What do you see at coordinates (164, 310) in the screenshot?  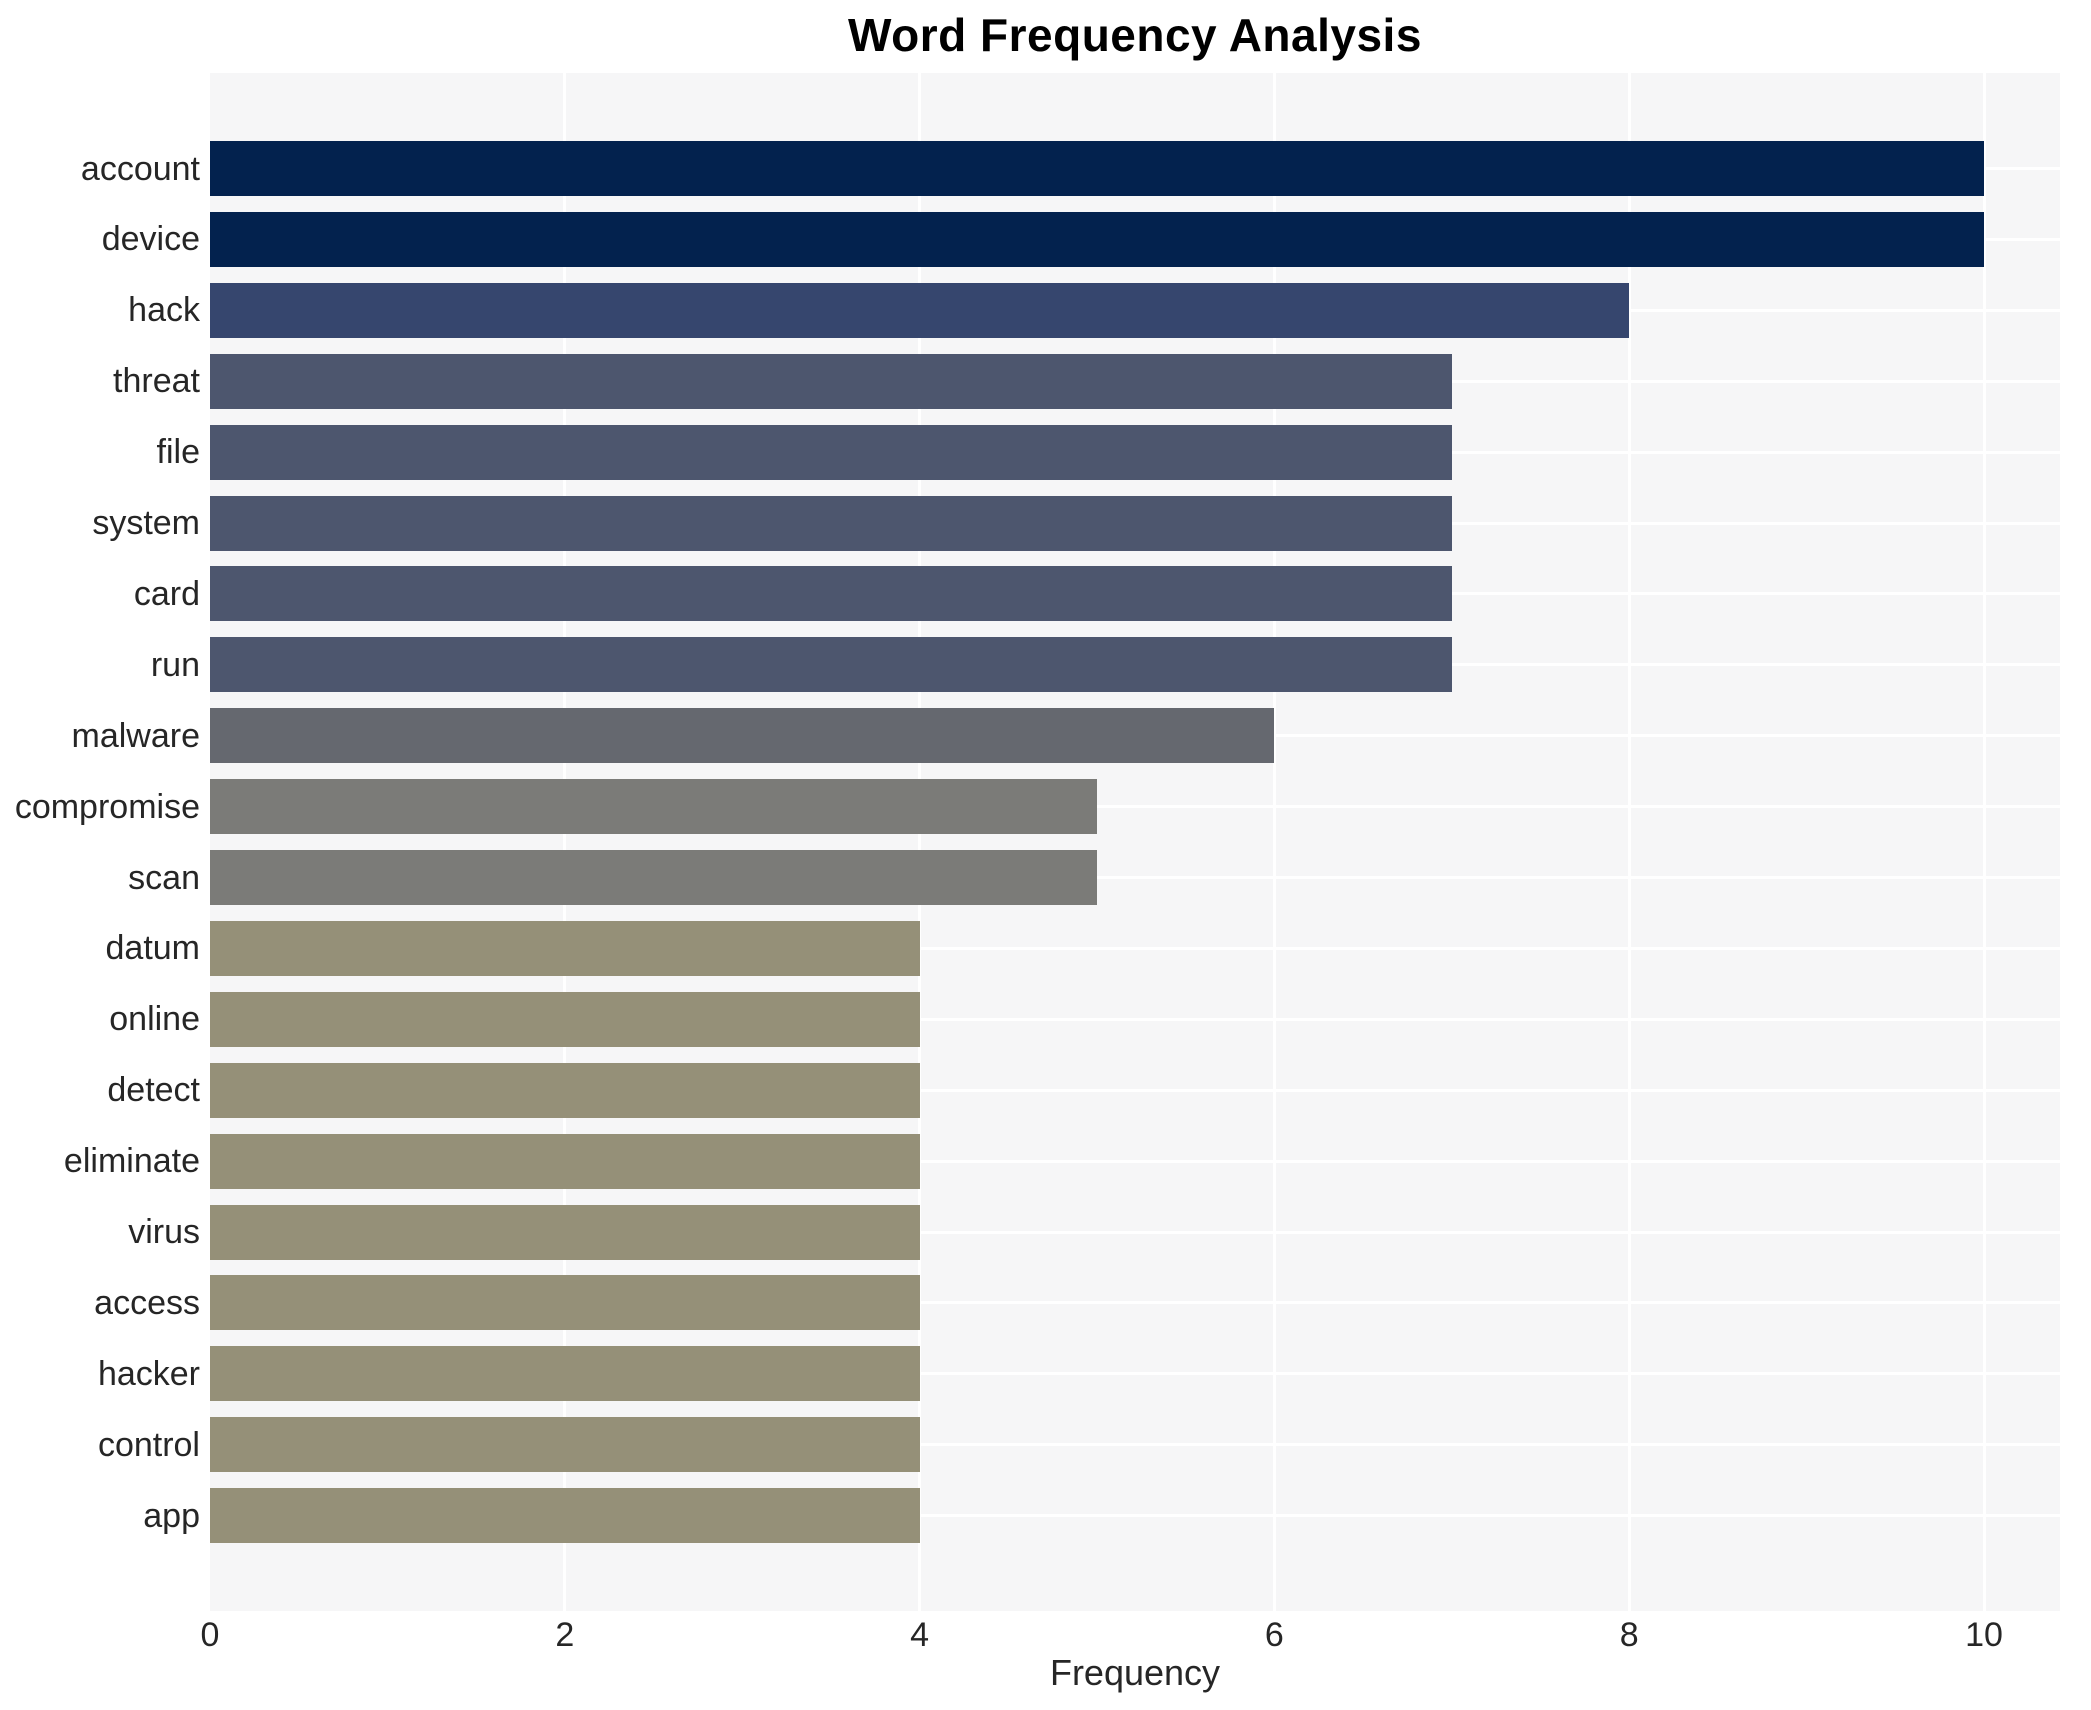 I see `y-tick-label: hack` at bounding box center [164, 310].